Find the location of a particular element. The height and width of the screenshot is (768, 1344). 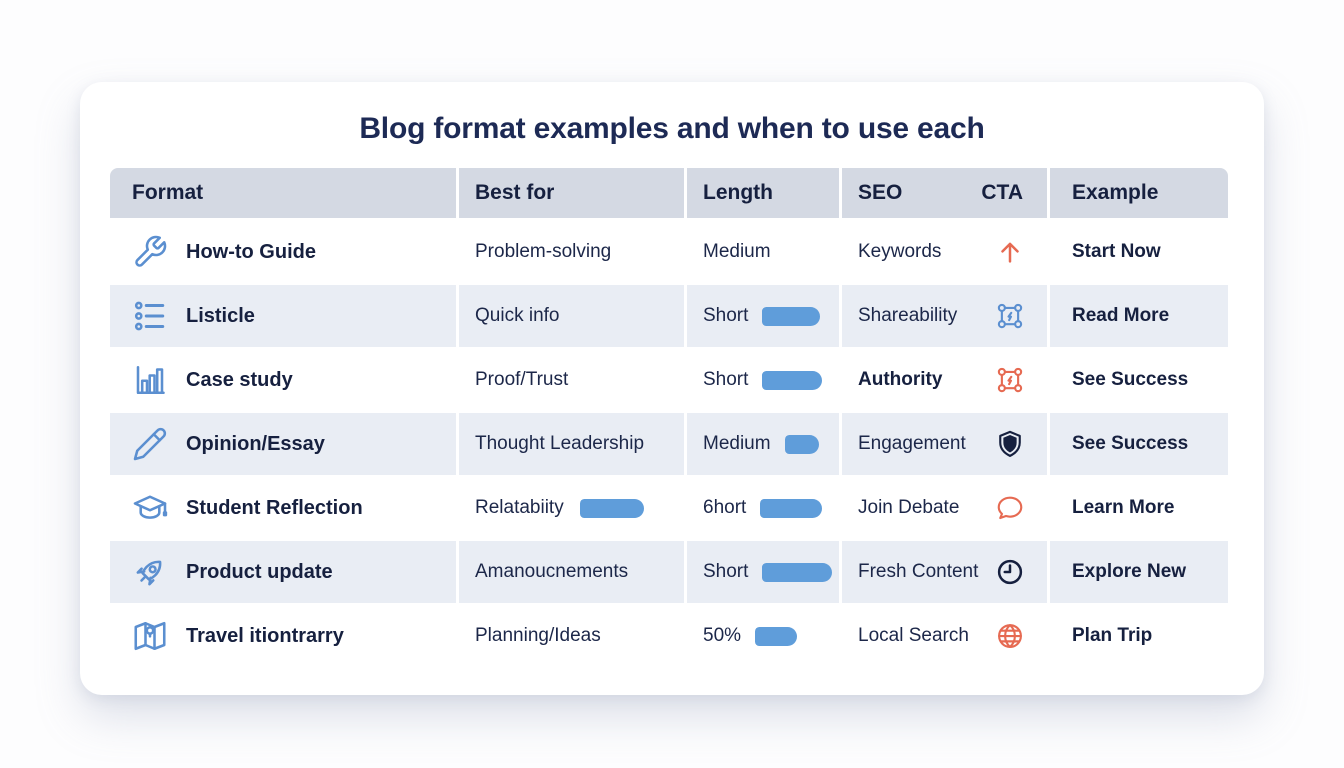

example-text: Read More is located at coordinates (1121, 315).